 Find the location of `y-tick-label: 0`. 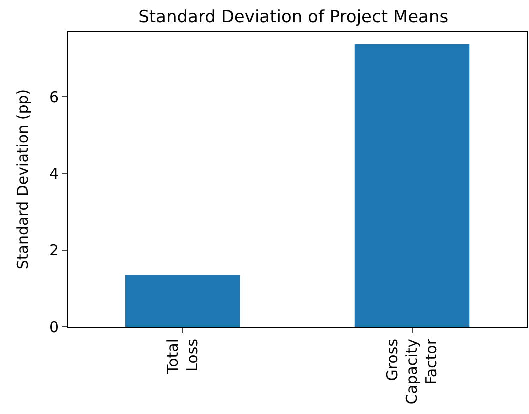

y-tick-label: 0 is located at coordinates (54, 327).